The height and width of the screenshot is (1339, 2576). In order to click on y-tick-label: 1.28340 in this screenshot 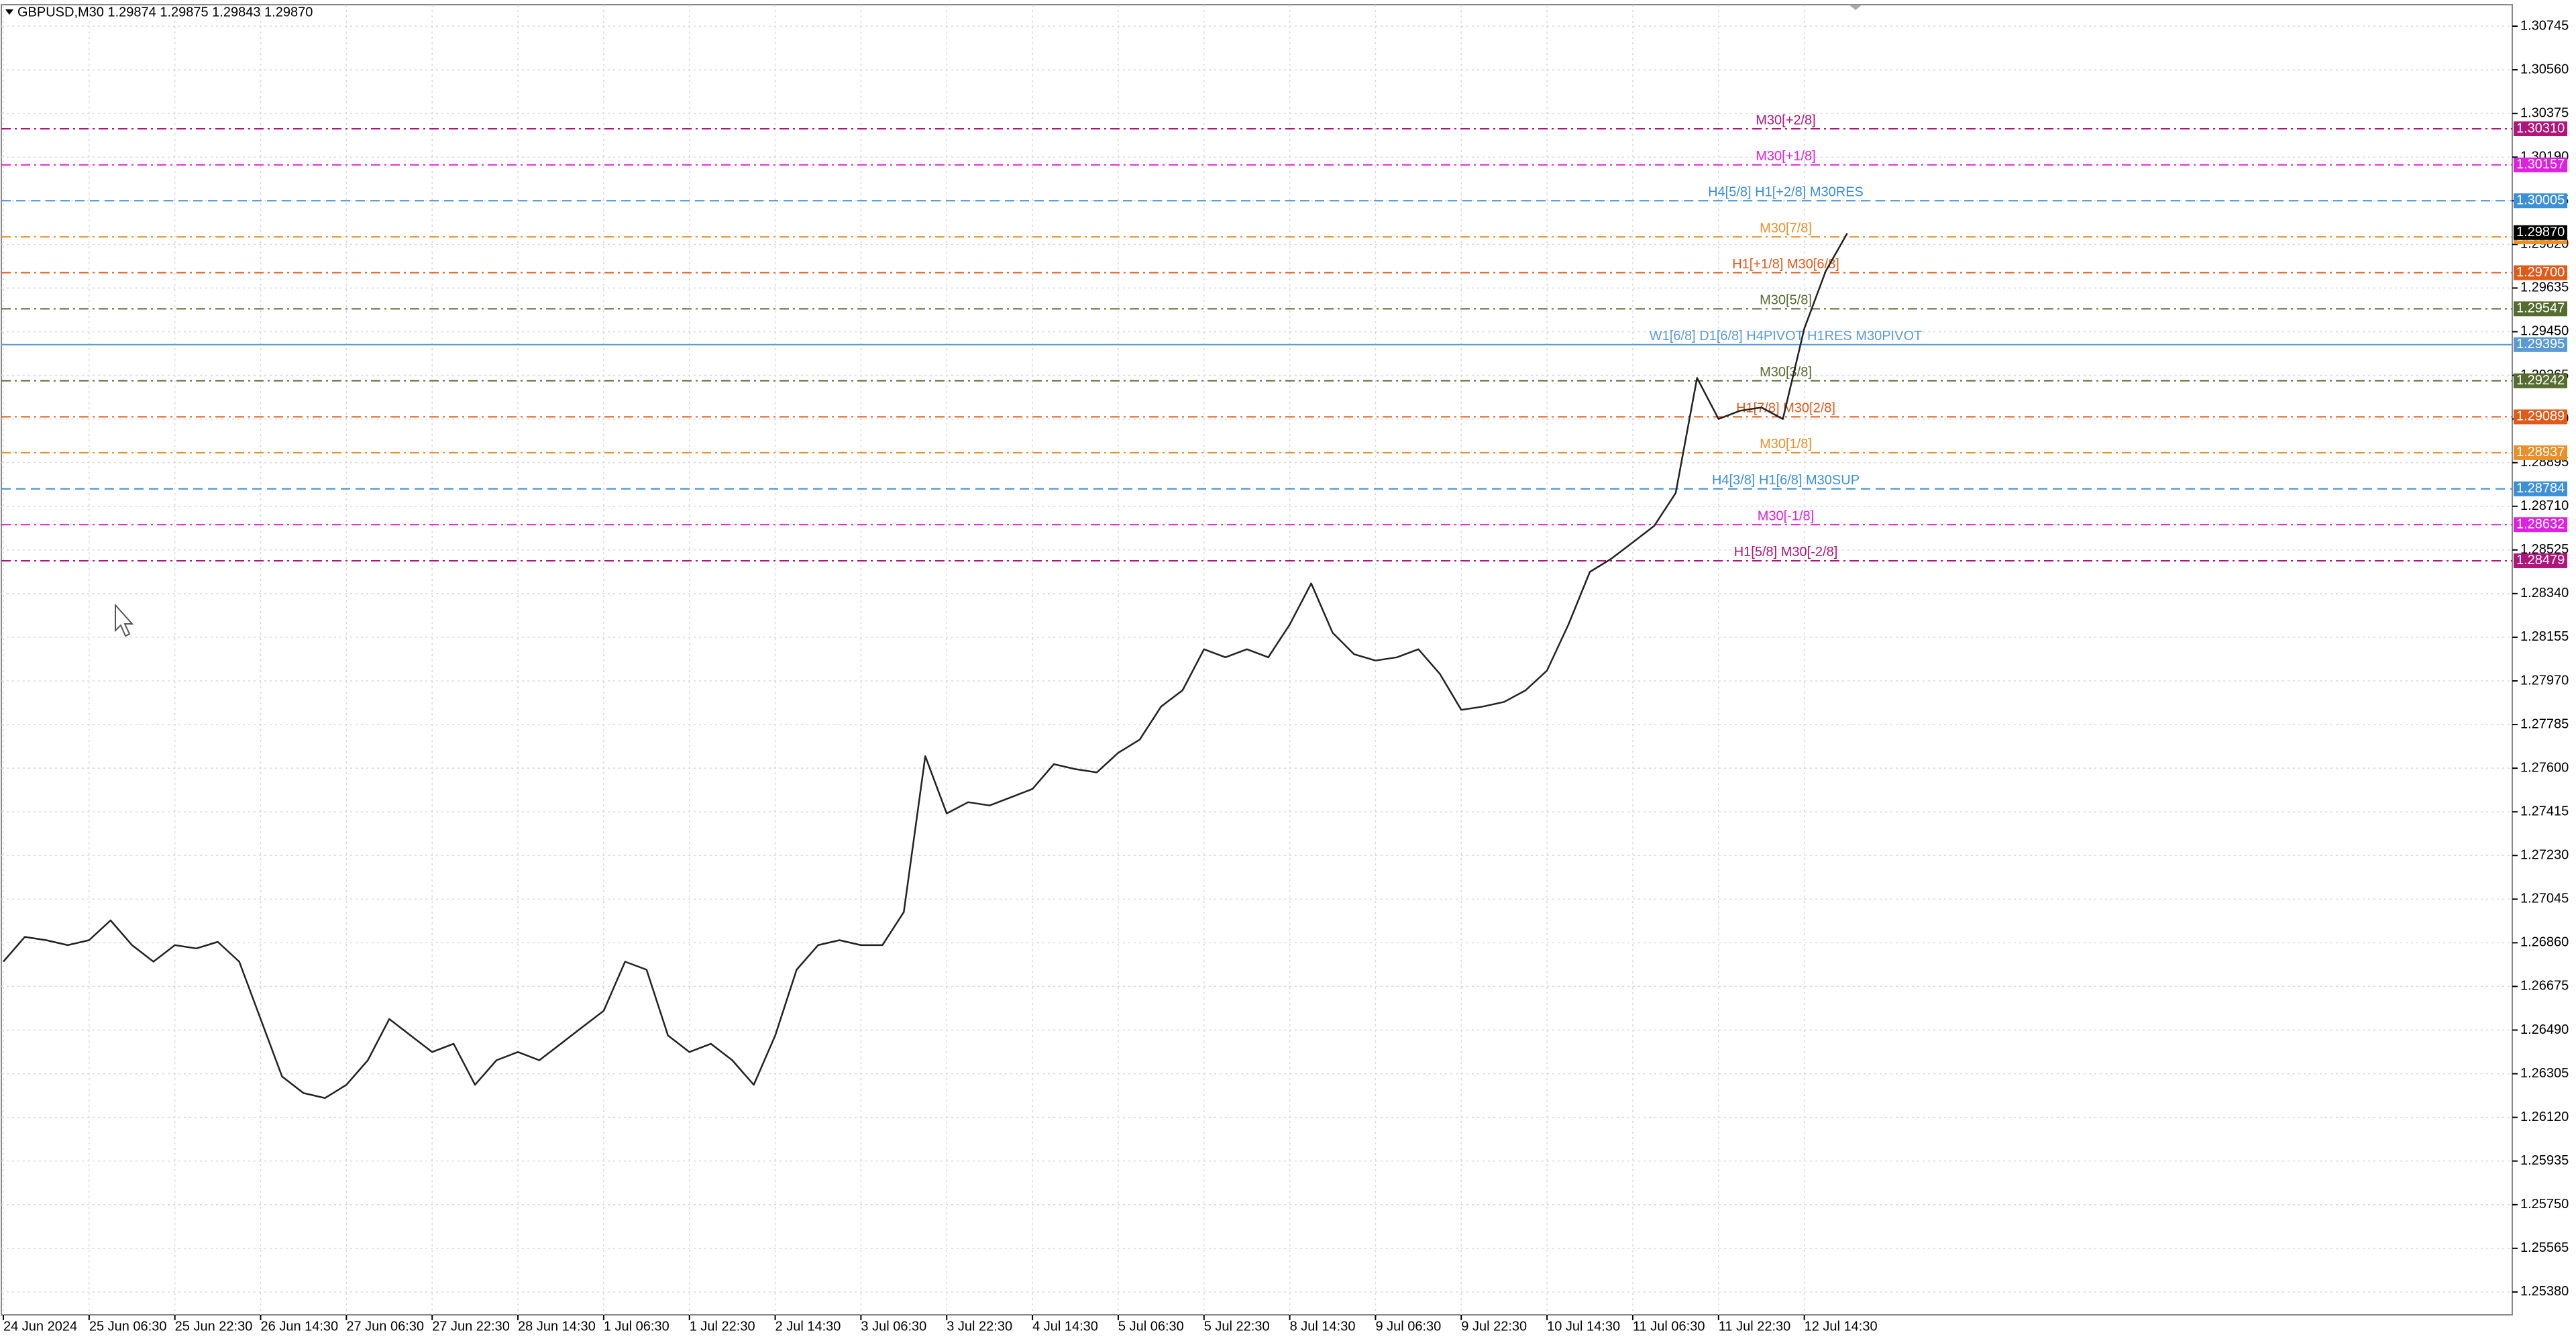, I will do `click(2544, 593)`.